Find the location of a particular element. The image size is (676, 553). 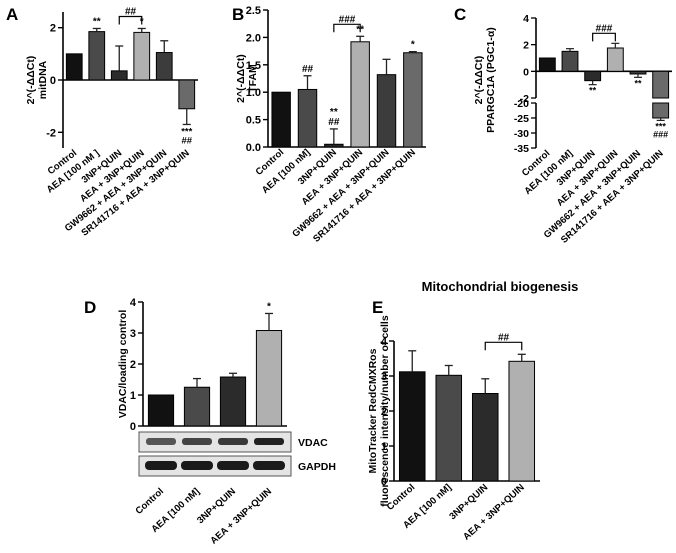

panel-b-y-tick-label: 2.5 is located at coordinates (253, 11).